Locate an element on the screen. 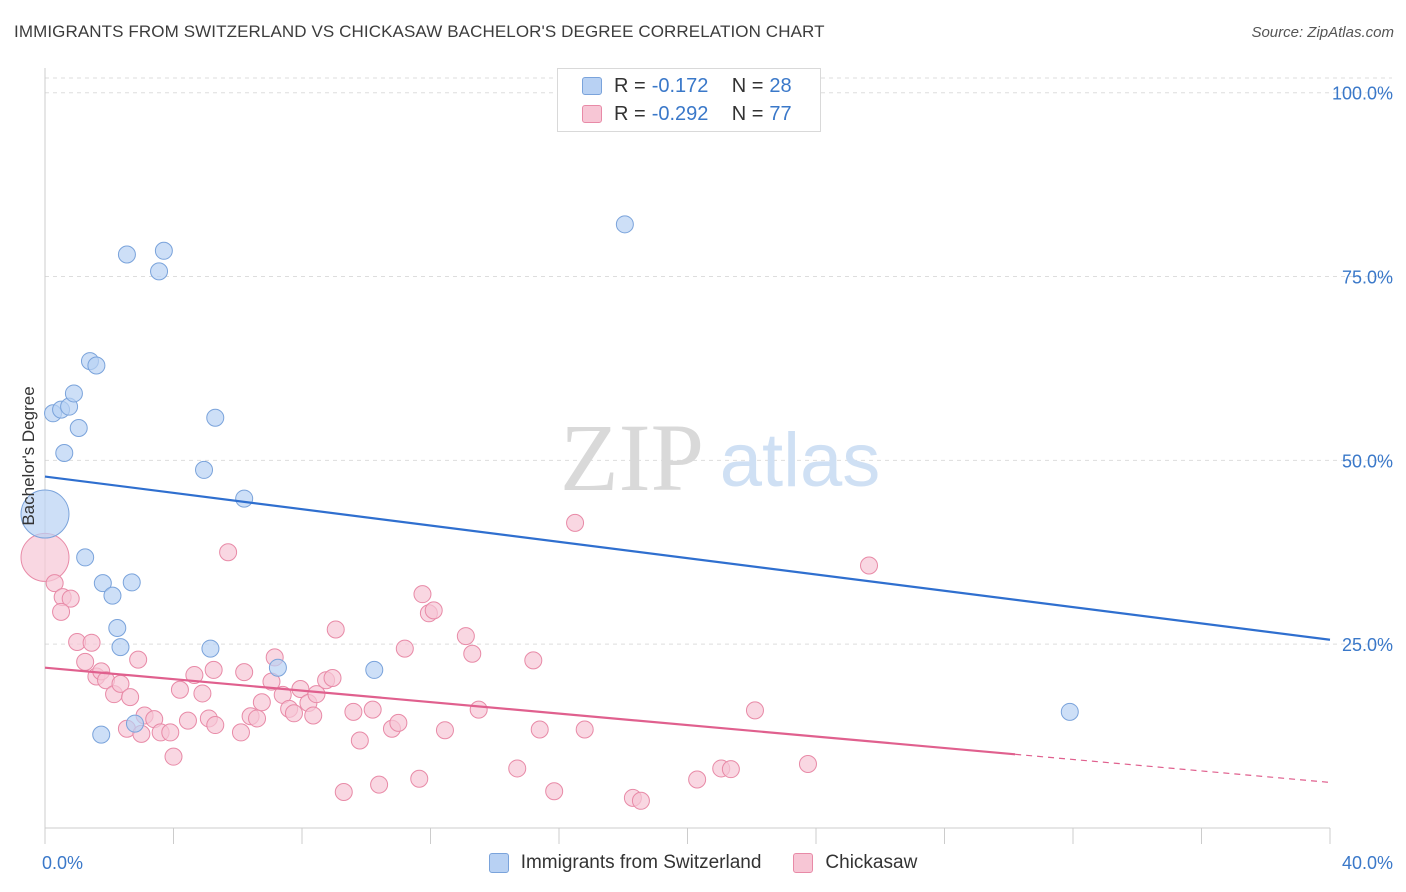 The image size is (1406, 892). series-legend: Immigrants from Switzerland Chickasaw is located at coordinates (703, 863).